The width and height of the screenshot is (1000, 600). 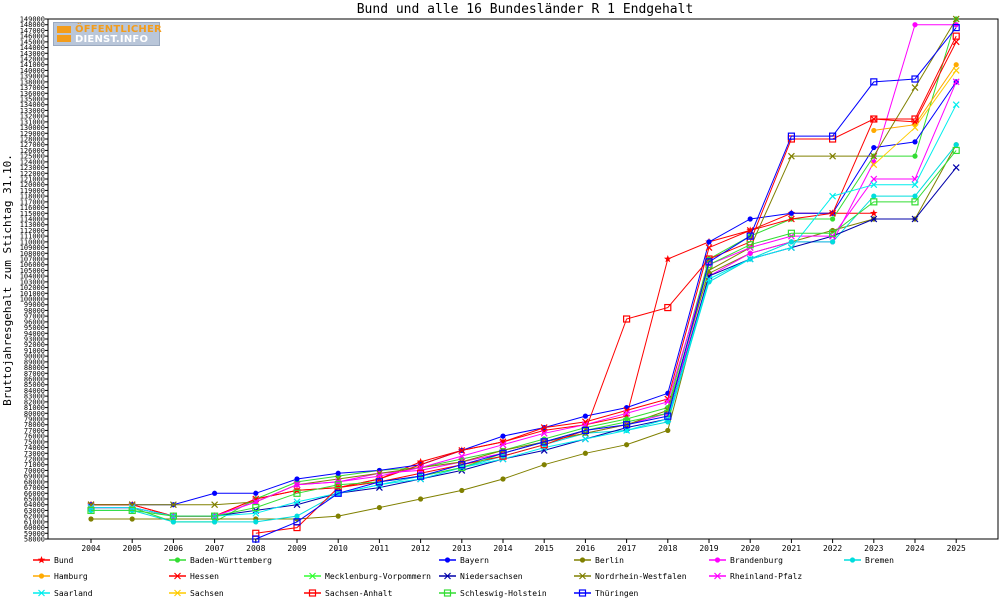 What do you see at coordinates (34, 517) in the screenshot?
I see `y-tick-label: 62000` at bounding box center [34, 517].